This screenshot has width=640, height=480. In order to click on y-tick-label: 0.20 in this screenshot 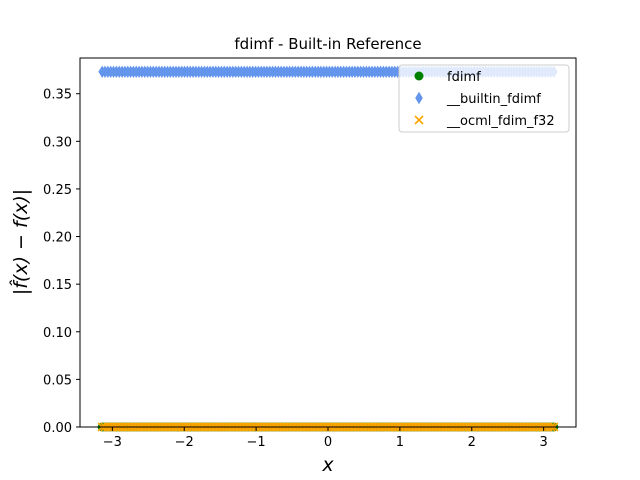, I will do `click(57, 238)`.